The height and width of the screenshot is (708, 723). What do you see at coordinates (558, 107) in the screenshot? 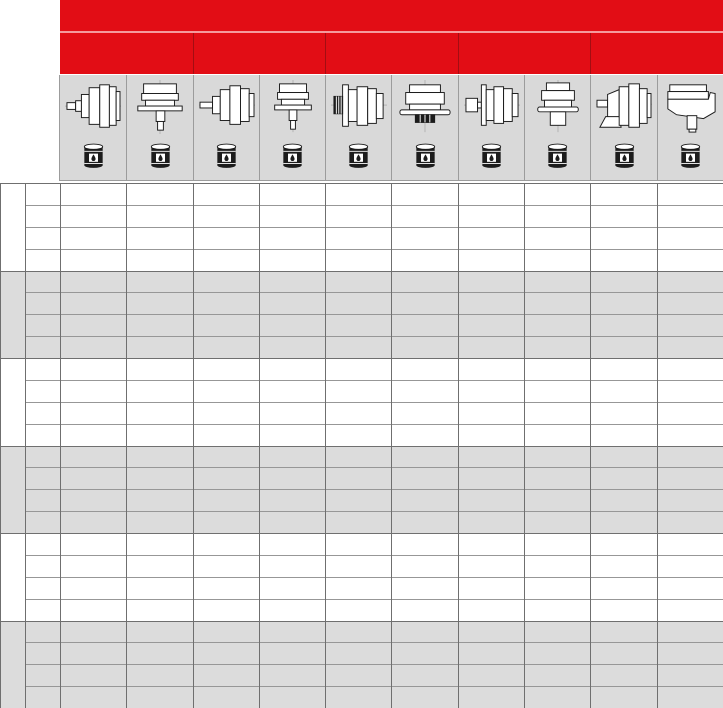
I see `gearmotor-vertical-coupling-block-icon` at bounding box center [558, 107].